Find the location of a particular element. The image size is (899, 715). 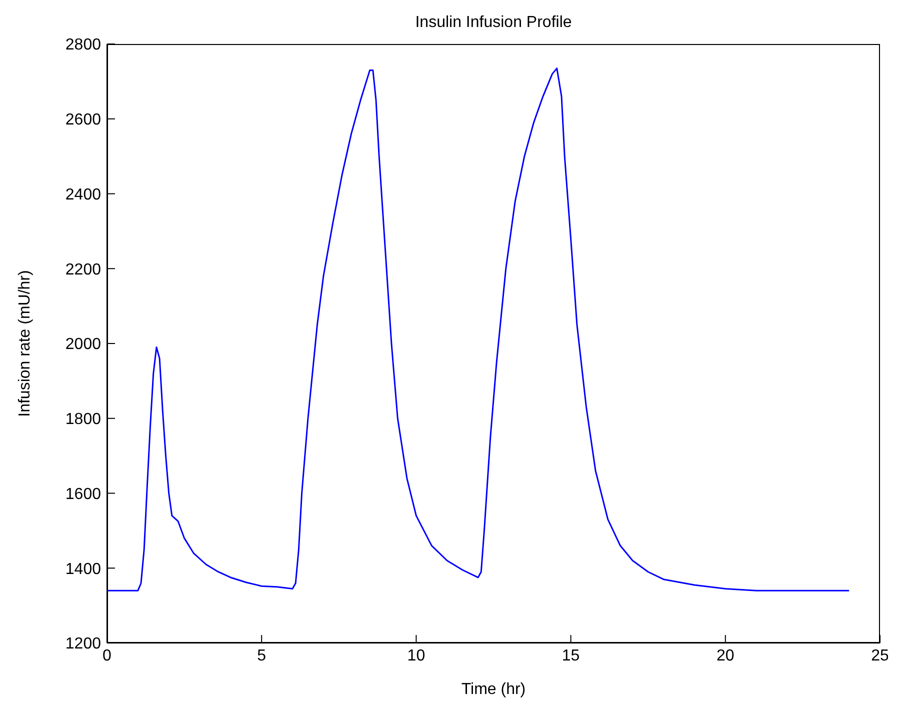

y-tick-label: 2600 is located at coordinates (83, 120).